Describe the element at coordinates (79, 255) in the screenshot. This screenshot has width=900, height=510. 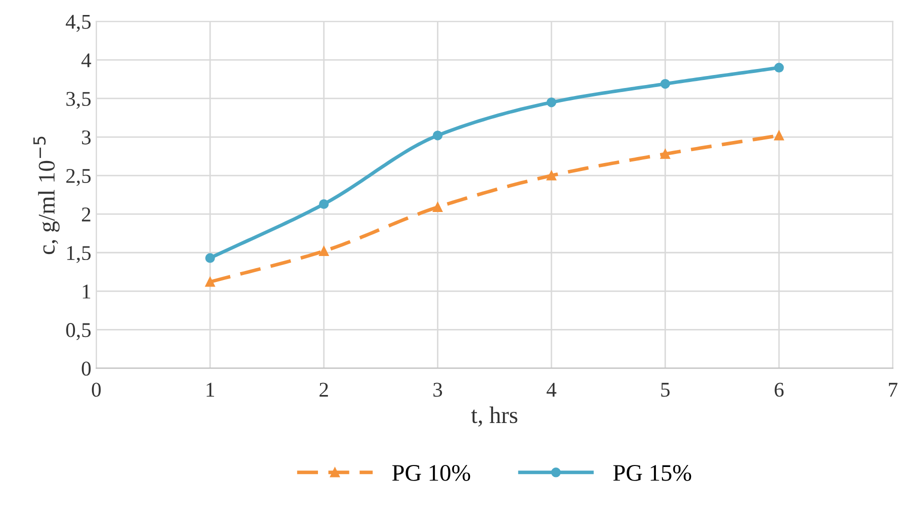
I see `y-tick-label: 1,5` at that location.